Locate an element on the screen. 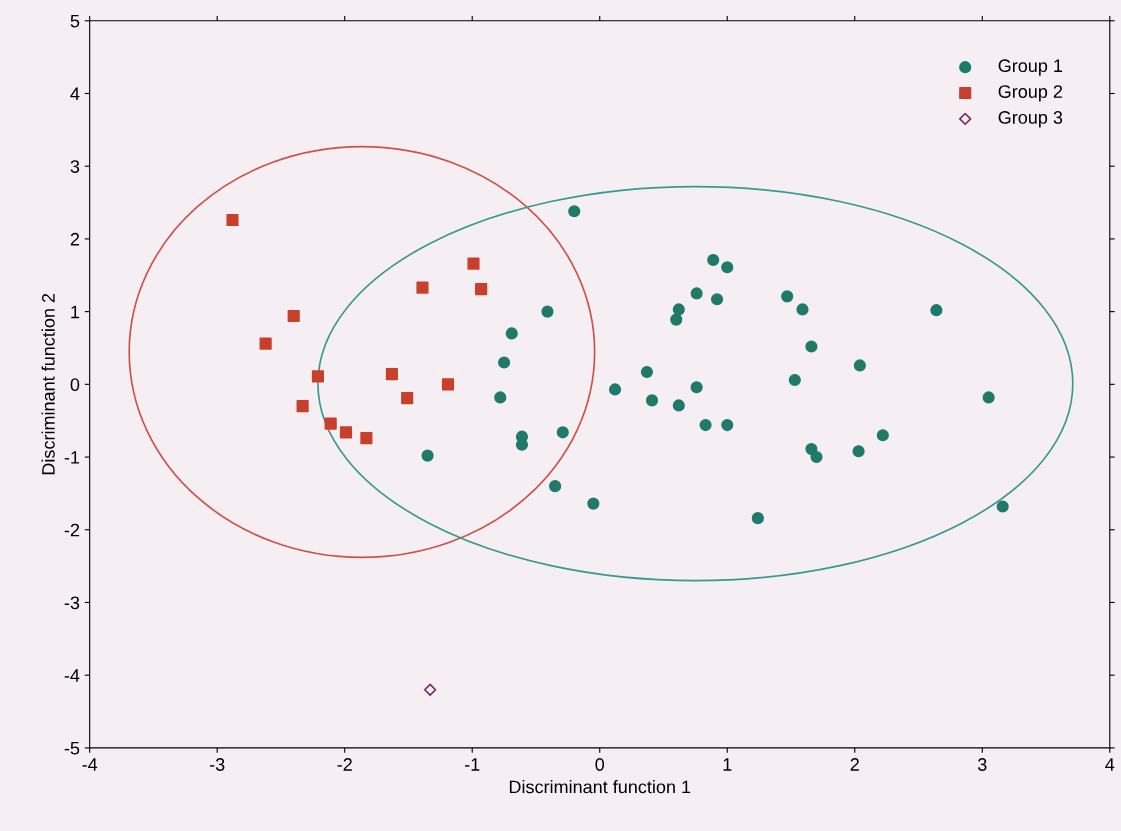 The width and height of the screenshot is (1121, 831). y-tick-label: 1 is located at coordinates (75, 312).